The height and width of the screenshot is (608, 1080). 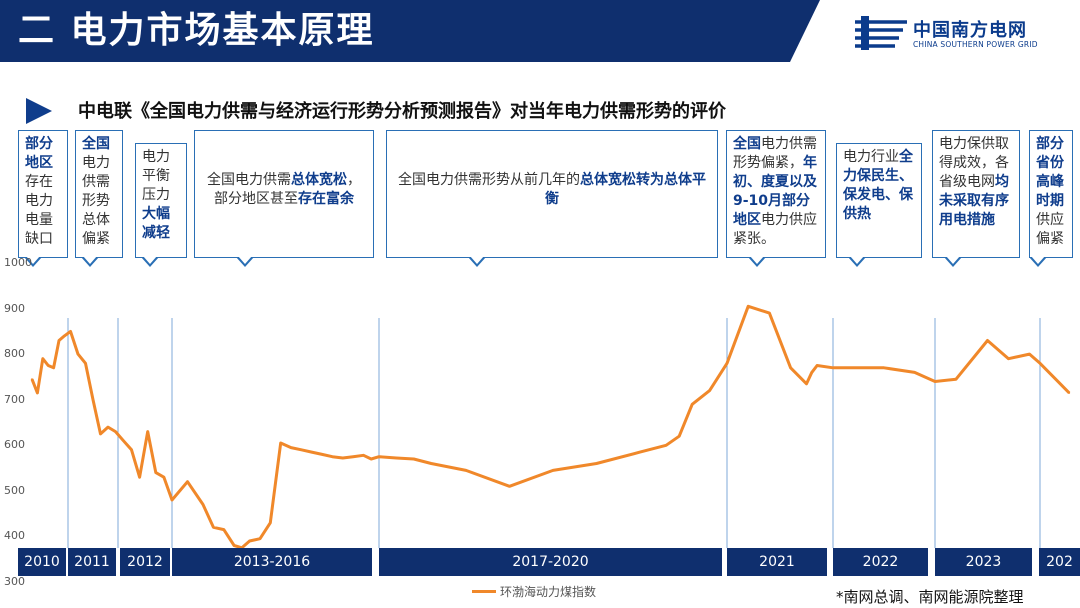 What do you see at coordinates (777, 562) in the screenshot?
I see `period-label: 2021` at bounding box center [777, 562].